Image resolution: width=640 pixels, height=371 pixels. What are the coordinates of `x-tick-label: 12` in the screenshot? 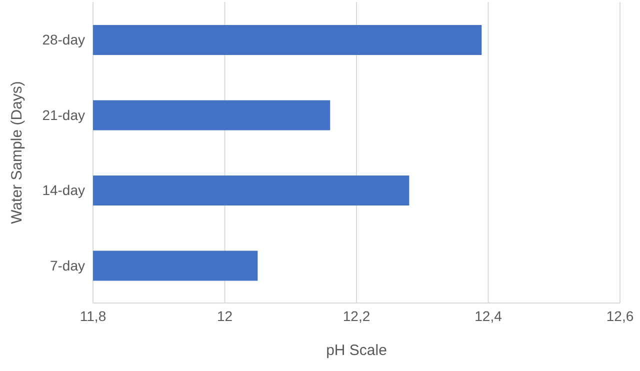 It's located at (224, 316).